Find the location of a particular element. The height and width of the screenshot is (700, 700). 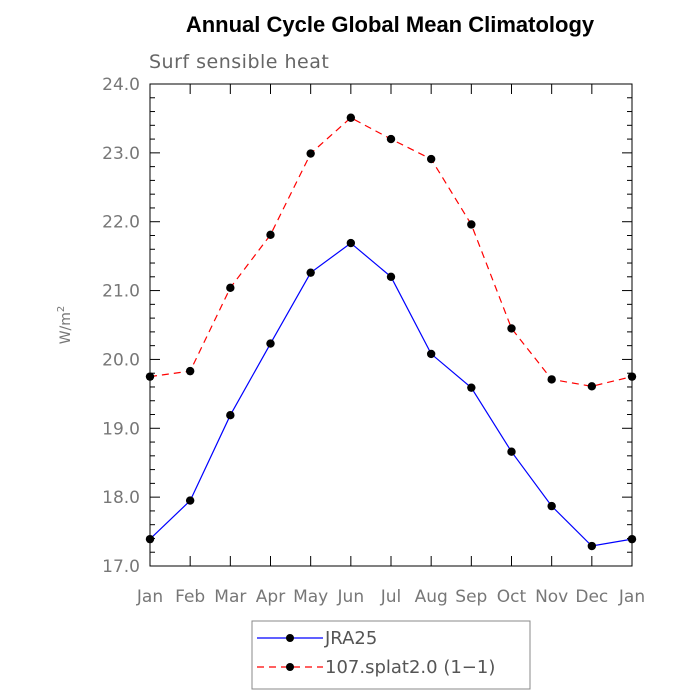

legend-box is located at coordinates (391, 655).